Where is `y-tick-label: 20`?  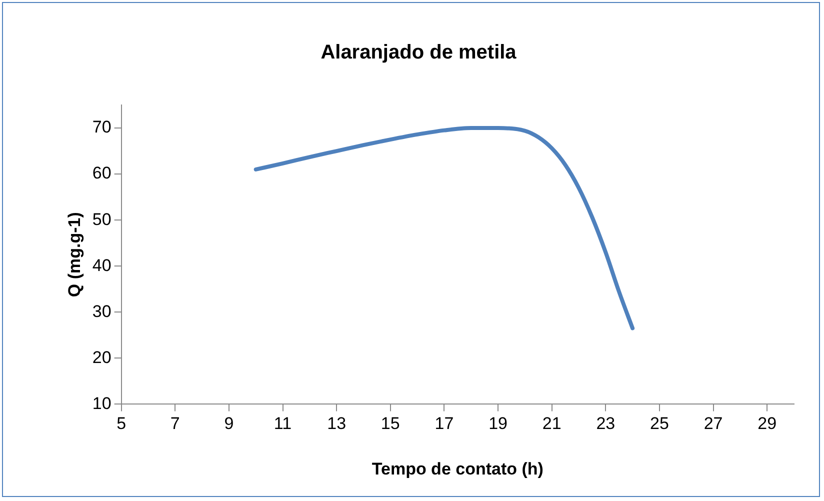 y-tick-label: 20 is located at coordinates (102, 357).